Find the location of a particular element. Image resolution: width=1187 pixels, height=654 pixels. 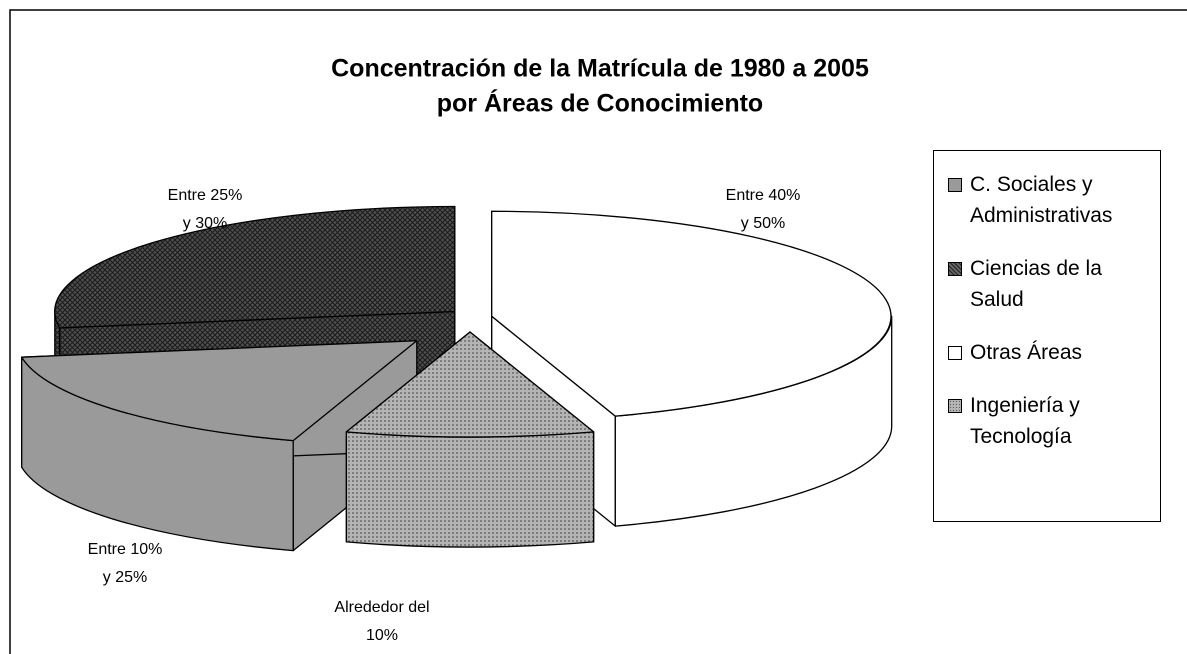

legend-item: Otras Áreas is located at coordinates (1050, 352).